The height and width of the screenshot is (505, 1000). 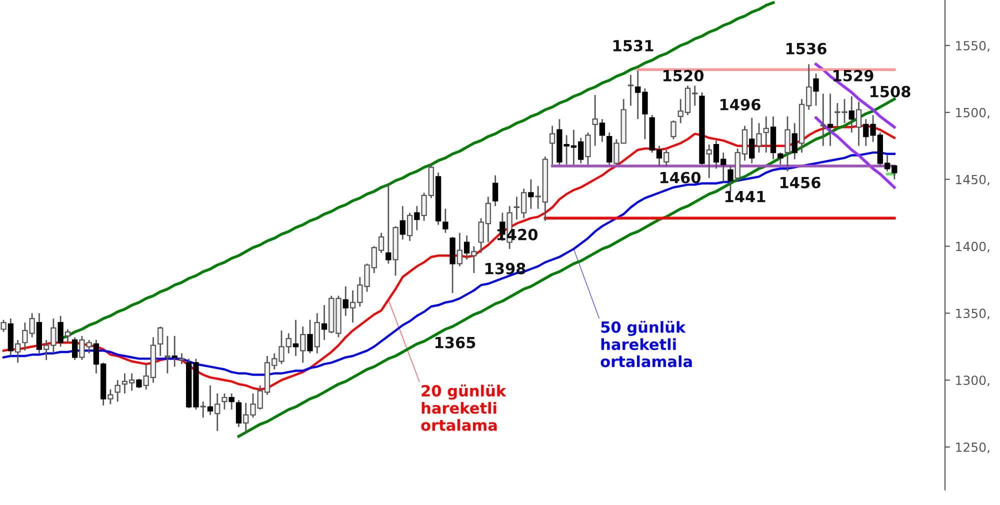 I want to click on annotation: 1365, so click(x=455, y=342).